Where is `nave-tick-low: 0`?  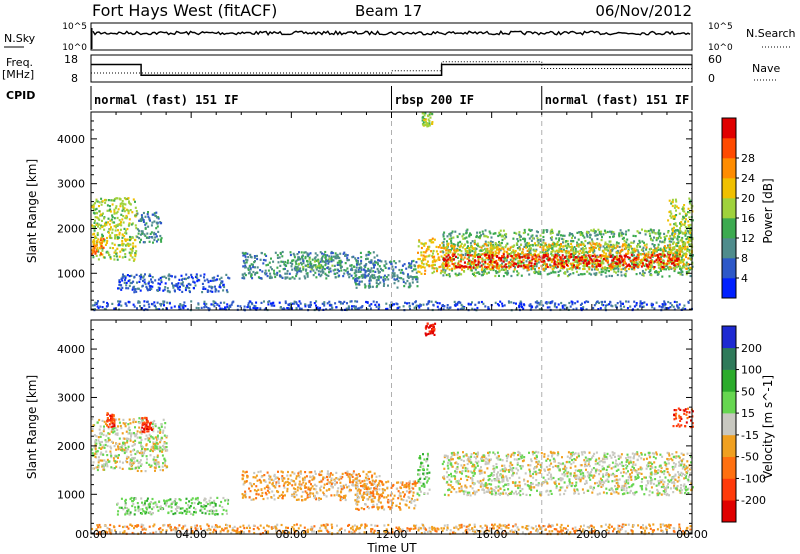 nave-tick-low: 0 is located at coordinates (711, 78).